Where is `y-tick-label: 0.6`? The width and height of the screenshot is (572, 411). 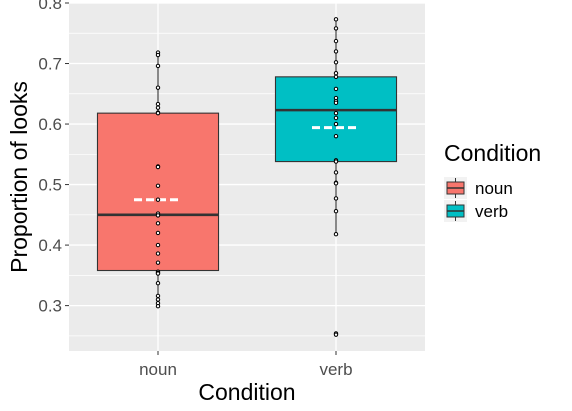
y-tick-label: 0.6 is located at coordinates (50, 124).